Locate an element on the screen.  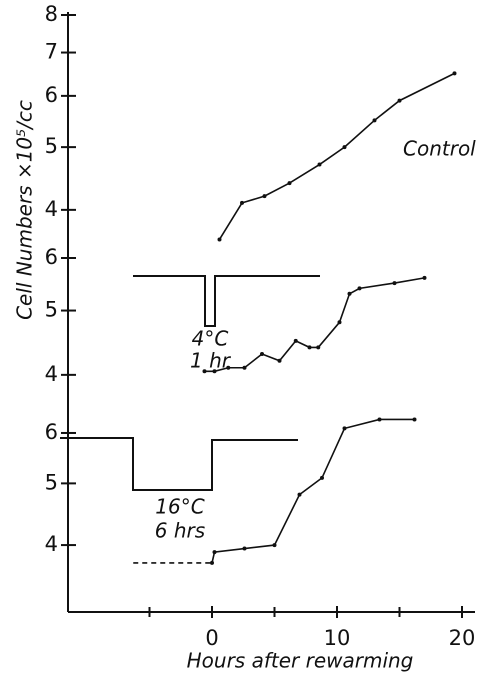
x-tick-label: 0 is located at coordinates (211, 638).